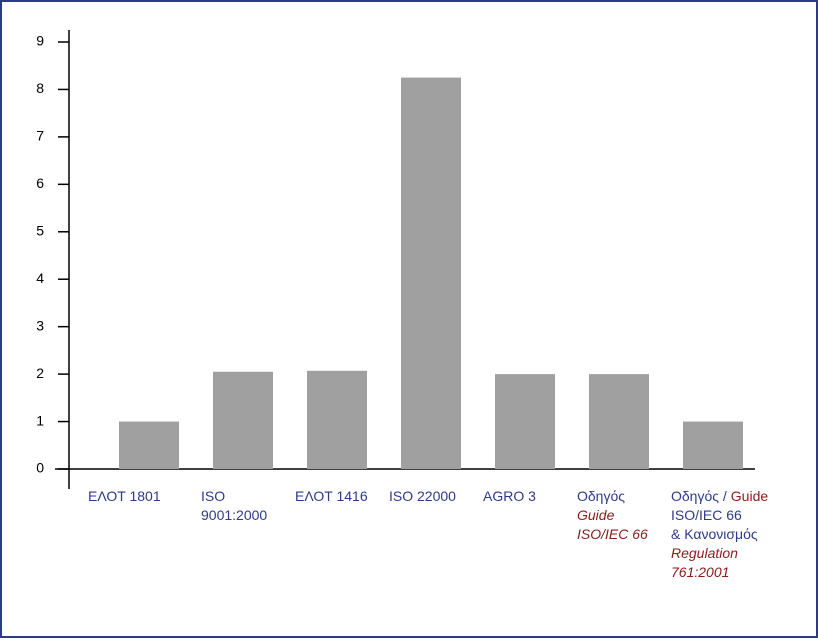 The height and width of the screenshot is (643, 818). I want to click on x-tick-label: & Κανονισμός, so click(714, 534).